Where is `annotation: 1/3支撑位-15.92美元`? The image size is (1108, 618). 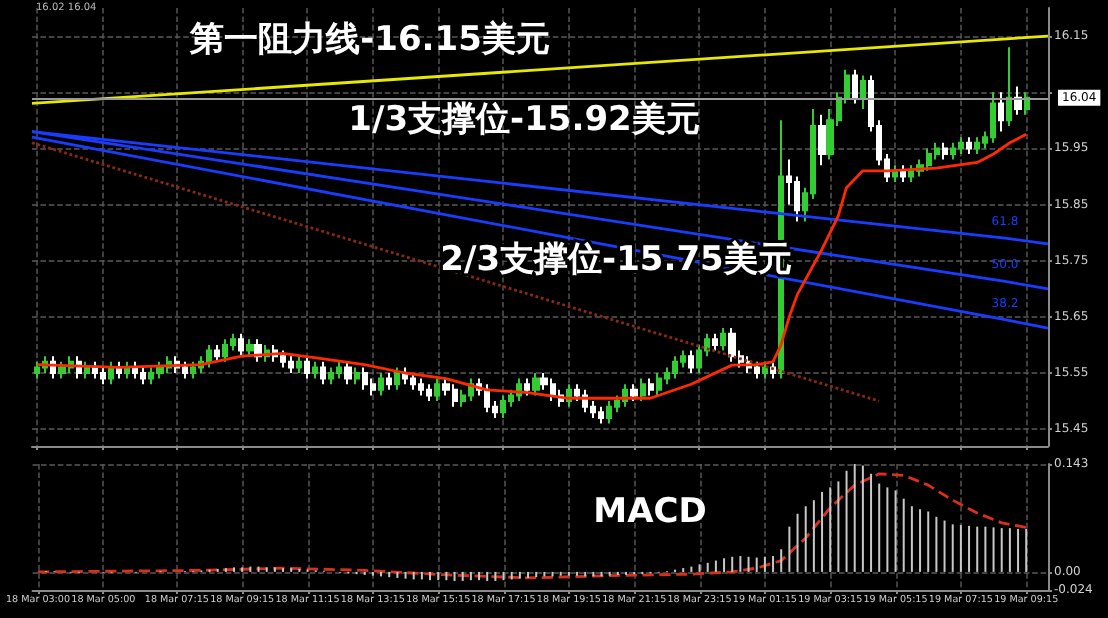 annotation: 1/3支撑位-15.92美元 is located at coordinates (524, 120).